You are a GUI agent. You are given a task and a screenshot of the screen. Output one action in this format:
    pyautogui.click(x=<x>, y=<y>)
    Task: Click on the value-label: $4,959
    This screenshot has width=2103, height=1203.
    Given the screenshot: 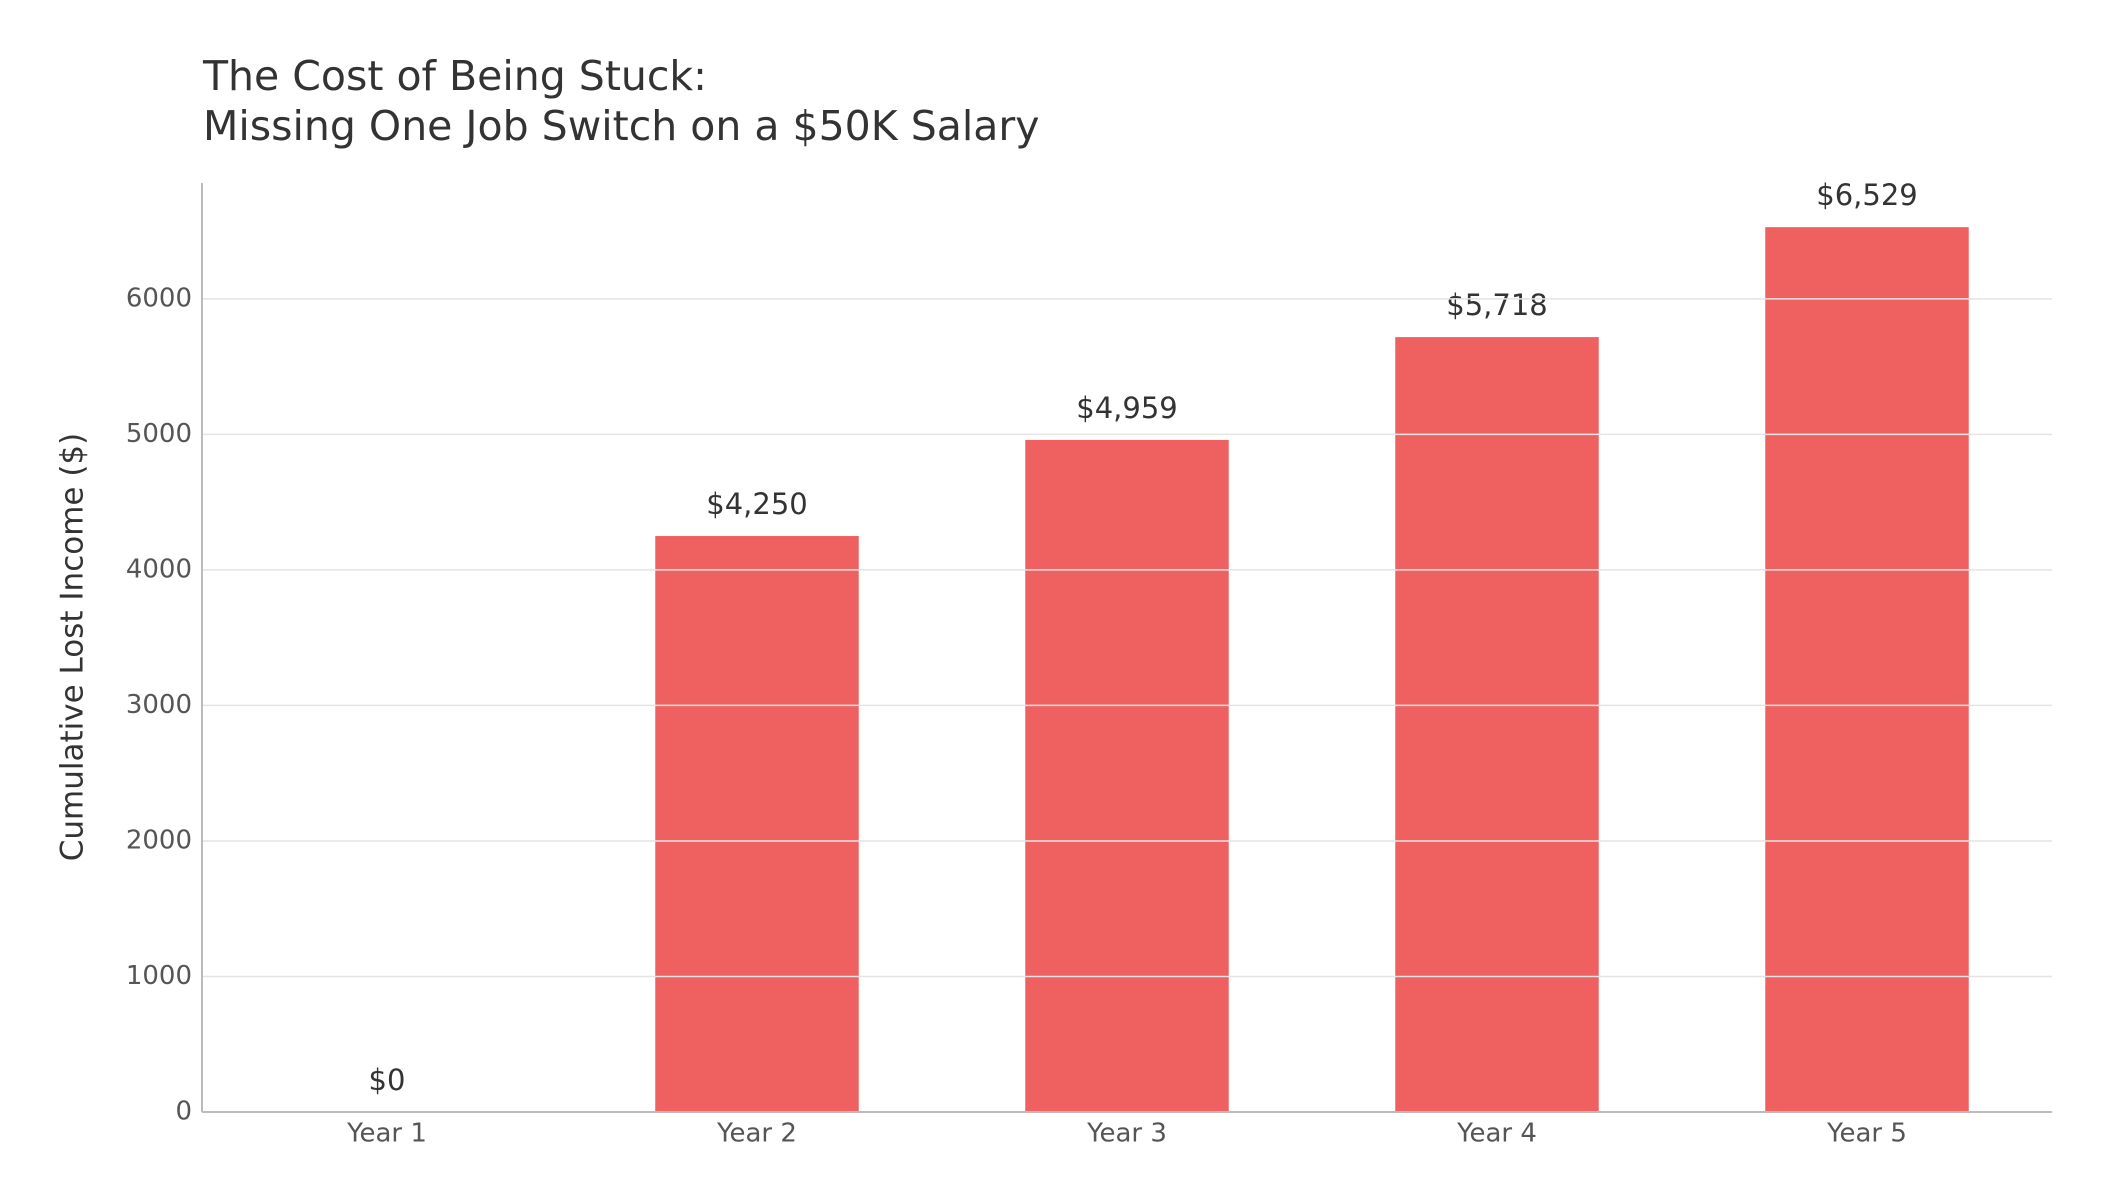 What is the action you would take?
    pyautogui.click(x=1126, y=408)
    